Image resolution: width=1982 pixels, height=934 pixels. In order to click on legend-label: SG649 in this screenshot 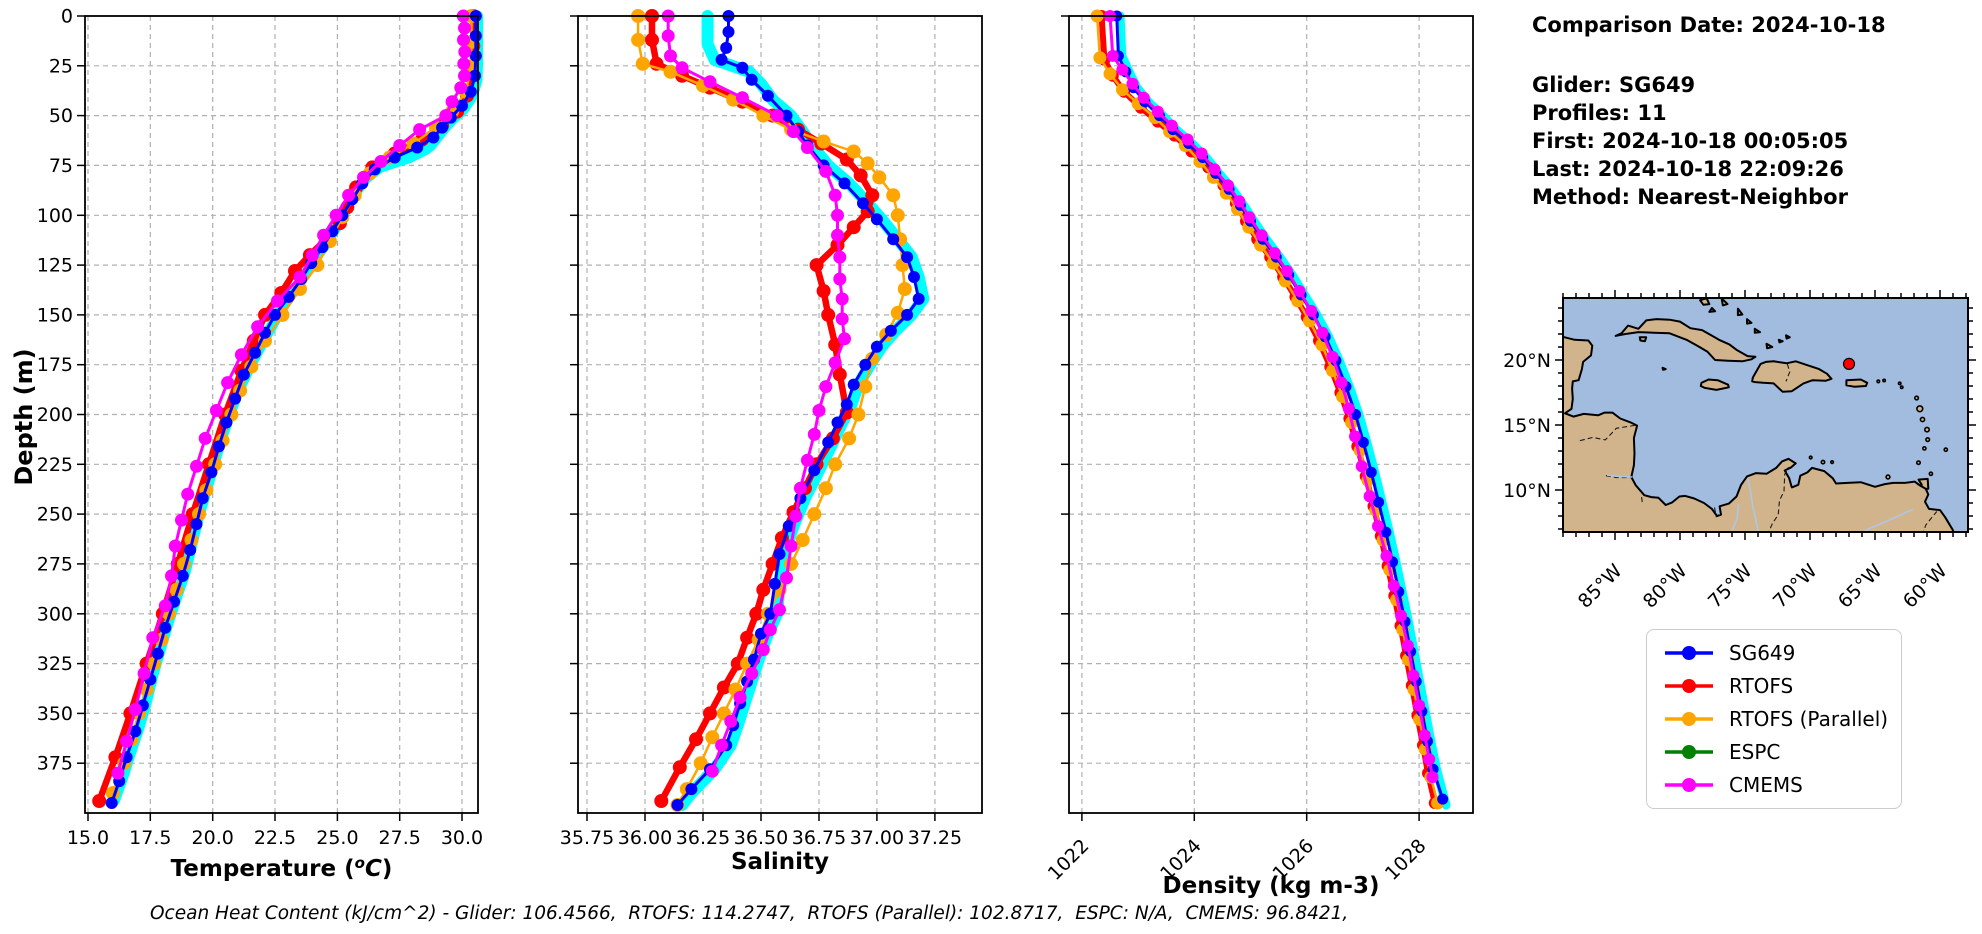, I will do `click(1762, 652)`.